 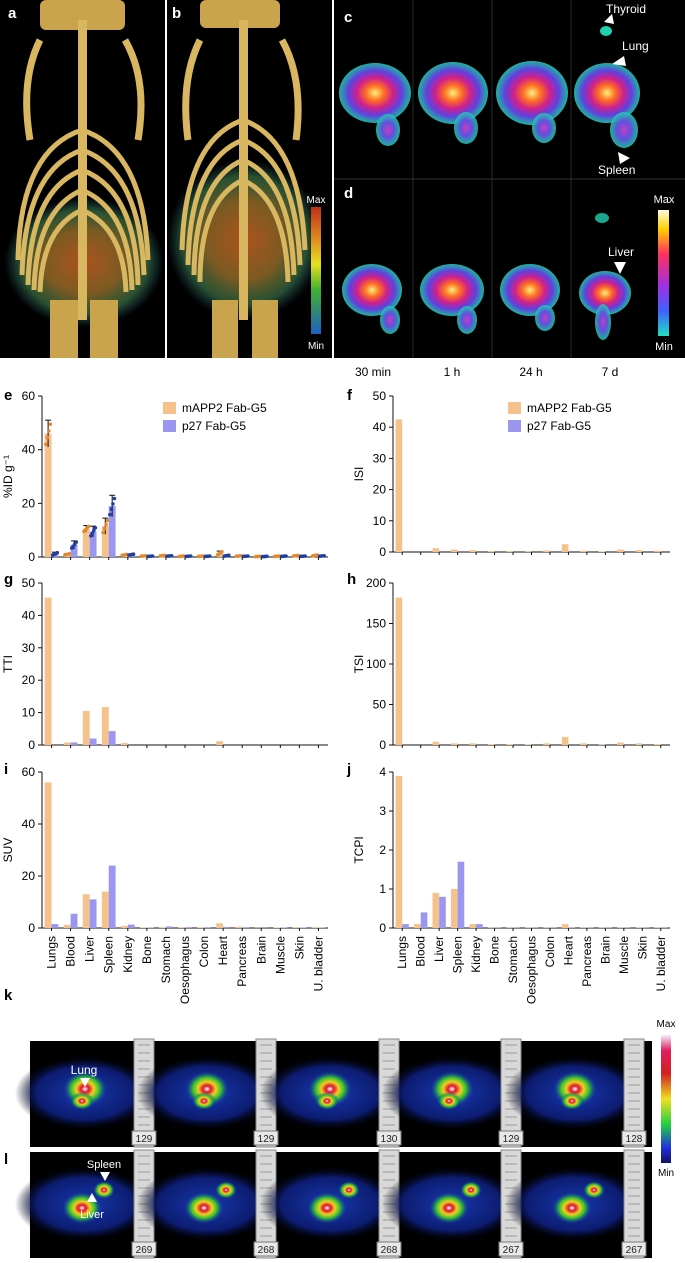 What do you see at coordinates (29, 450) in the screenshot?
I see `y-tick-label: 40` at bounding box center [29, 450].